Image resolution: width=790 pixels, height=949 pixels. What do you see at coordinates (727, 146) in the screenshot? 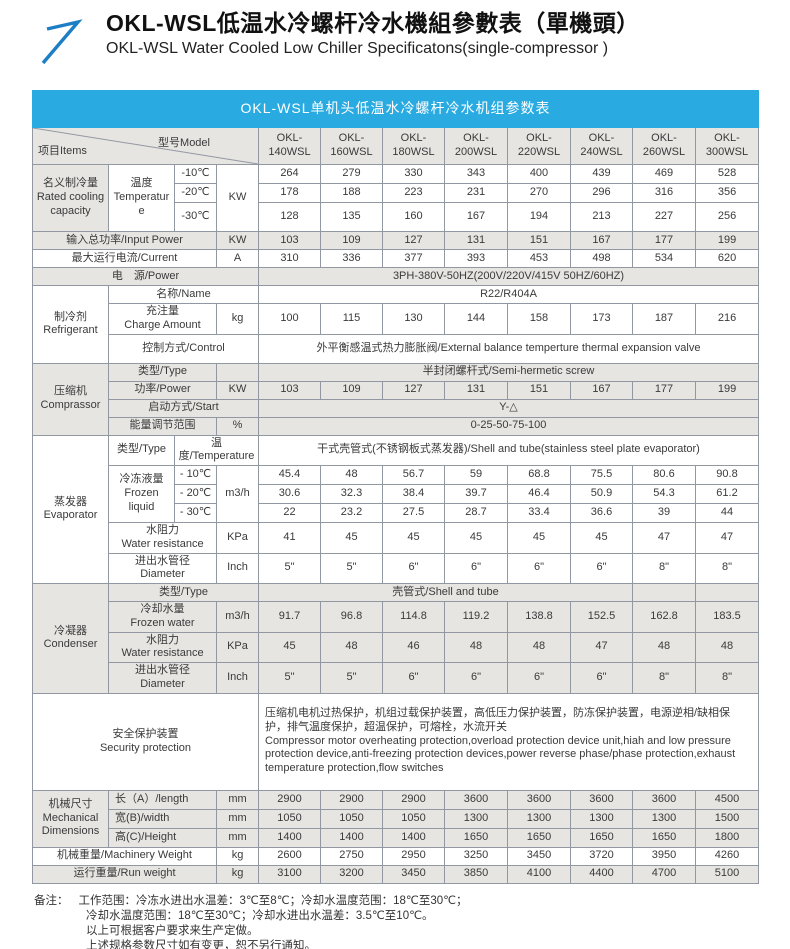
I see `value-cell: OKL- 300WSL` at bounding box center [727, 146].